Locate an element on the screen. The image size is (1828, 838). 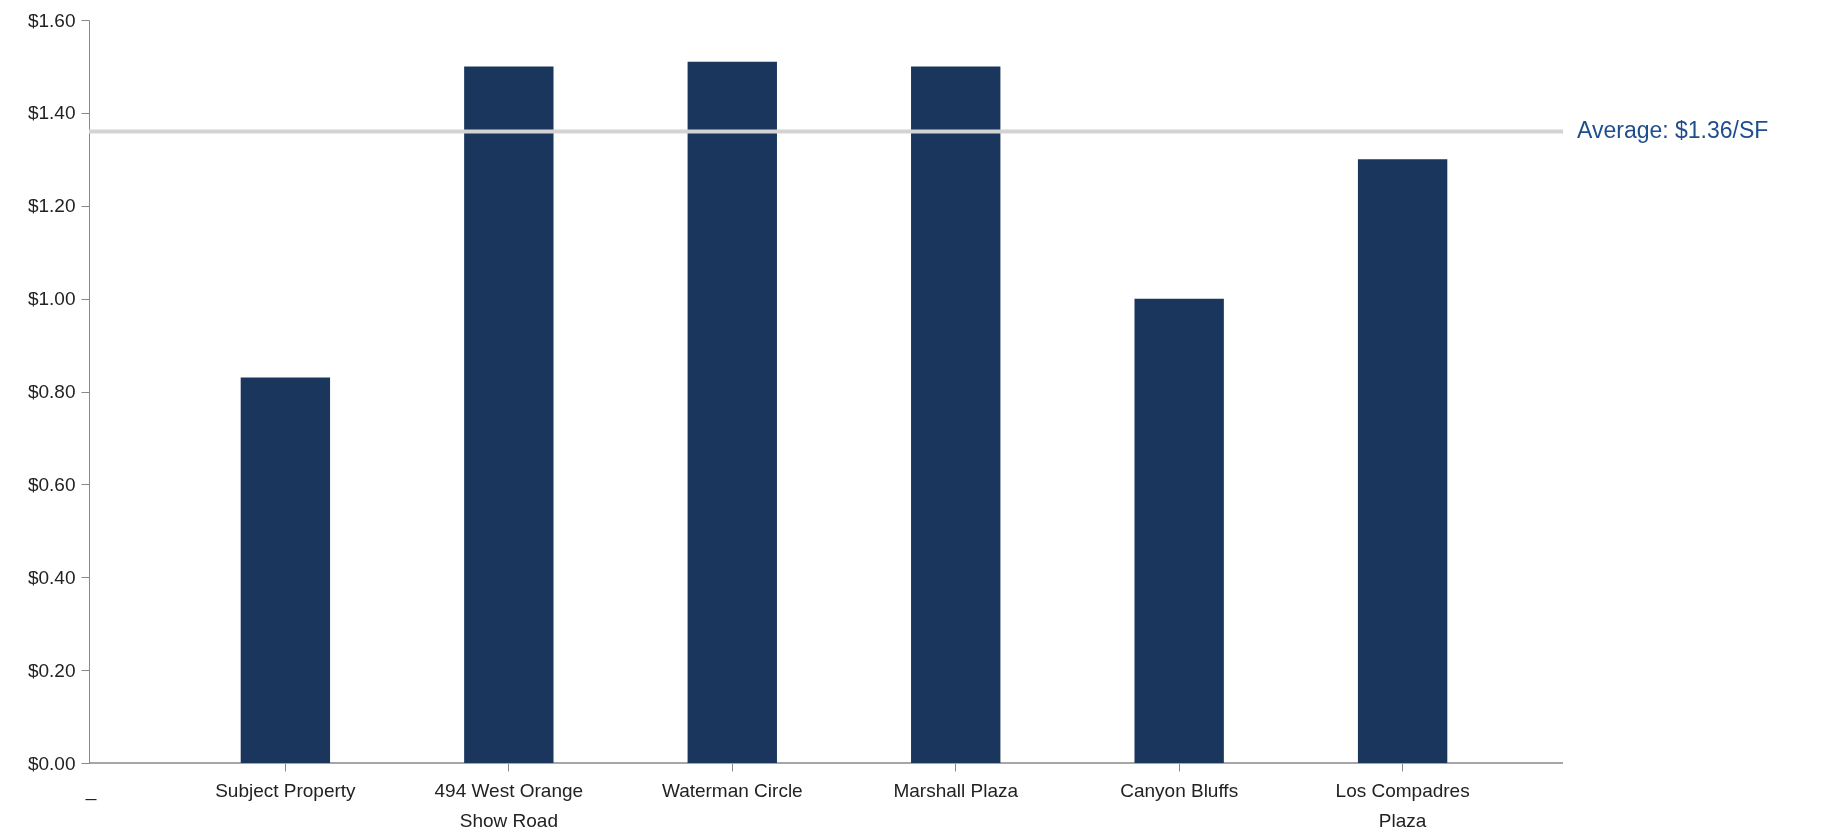
y-tick-label: $1.00 is located at coordinates (51, 299).